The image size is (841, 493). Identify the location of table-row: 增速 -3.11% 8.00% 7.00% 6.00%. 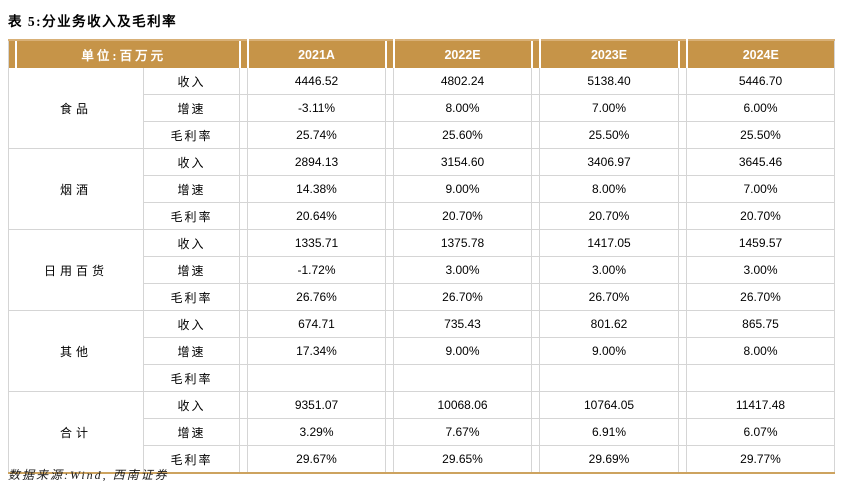
(422, 108).